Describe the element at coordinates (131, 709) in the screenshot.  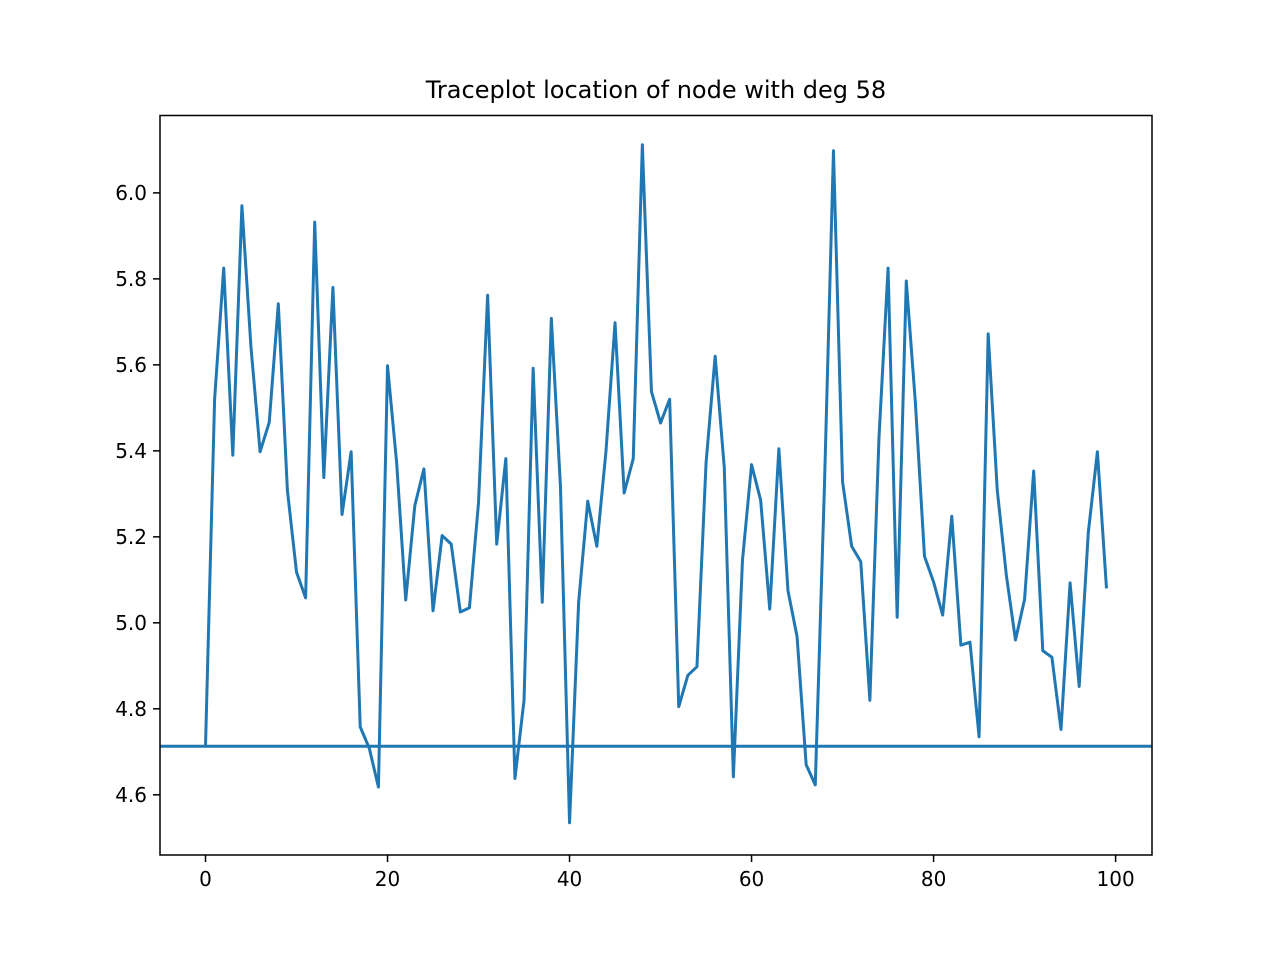
I see `y-tick-label: 4.8` at that location.